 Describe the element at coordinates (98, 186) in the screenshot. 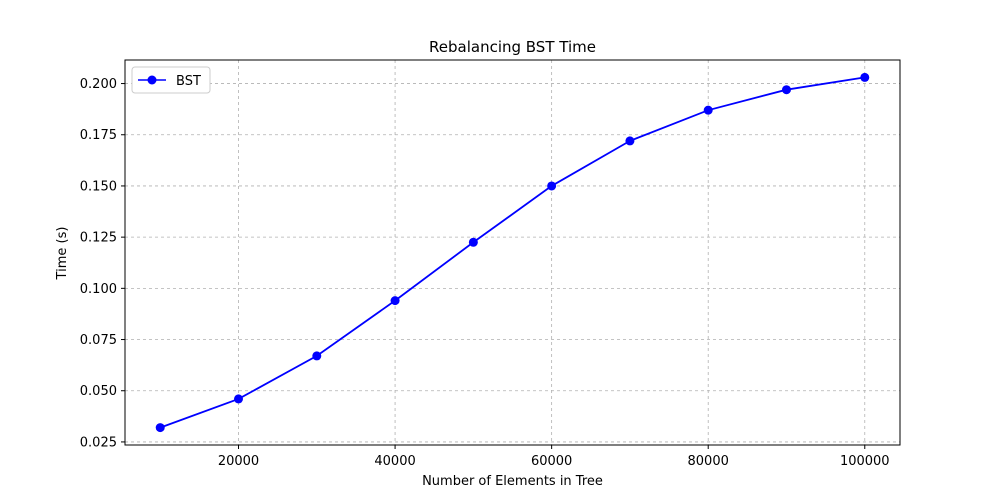

I see `y-tick-label: 0.150` at that location.